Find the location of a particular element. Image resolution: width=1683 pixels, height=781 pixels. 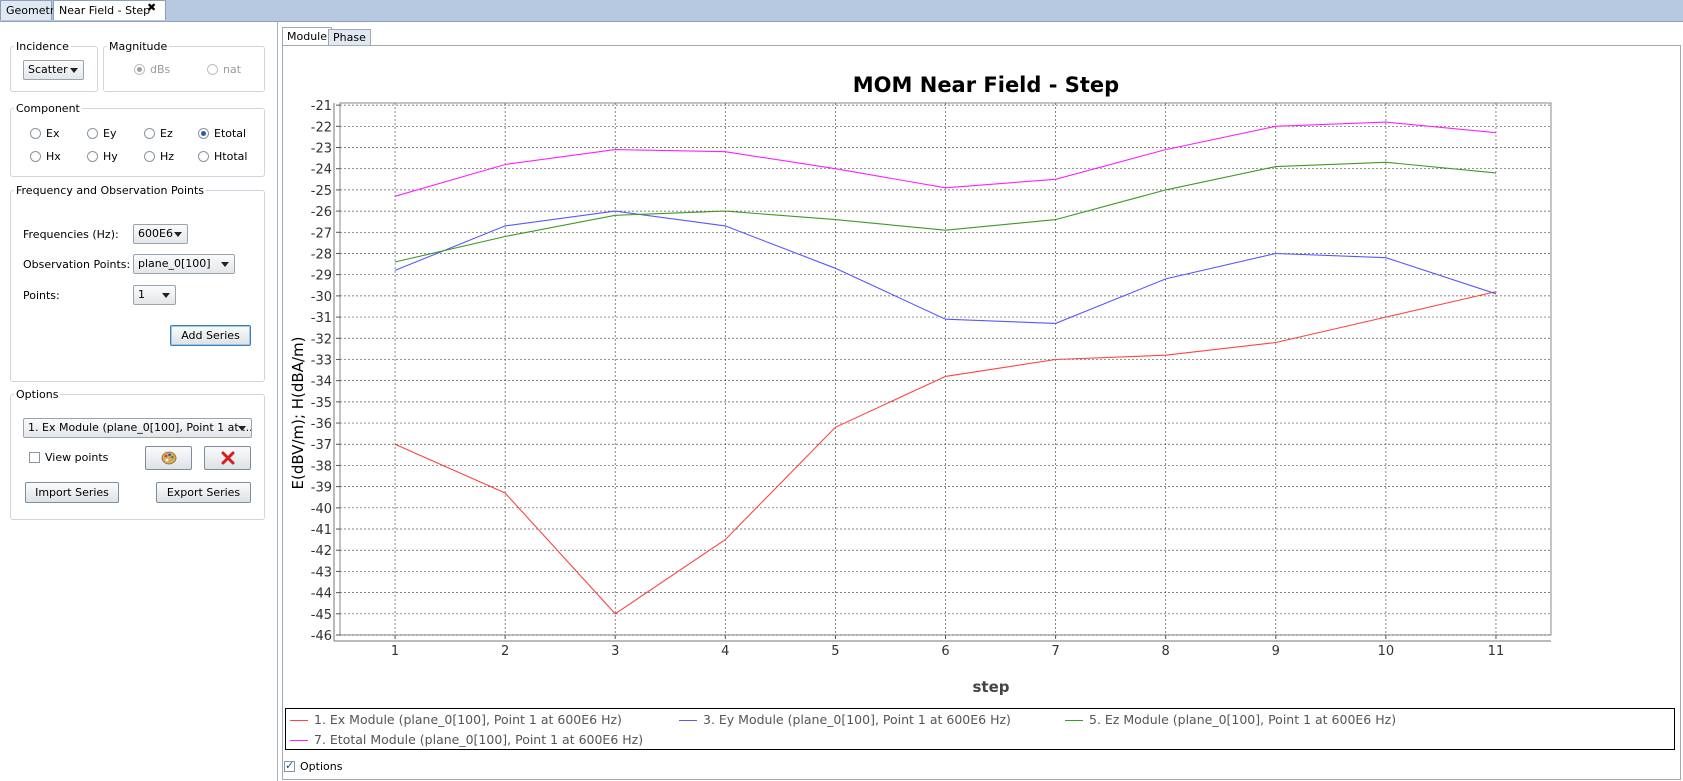

x-tick-label: 1 is located at coordinates (395, 651).